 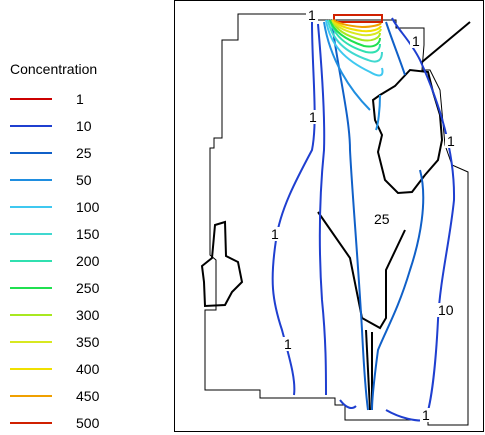 I want to click on legend-item: 100, so click(x=85, y=209).